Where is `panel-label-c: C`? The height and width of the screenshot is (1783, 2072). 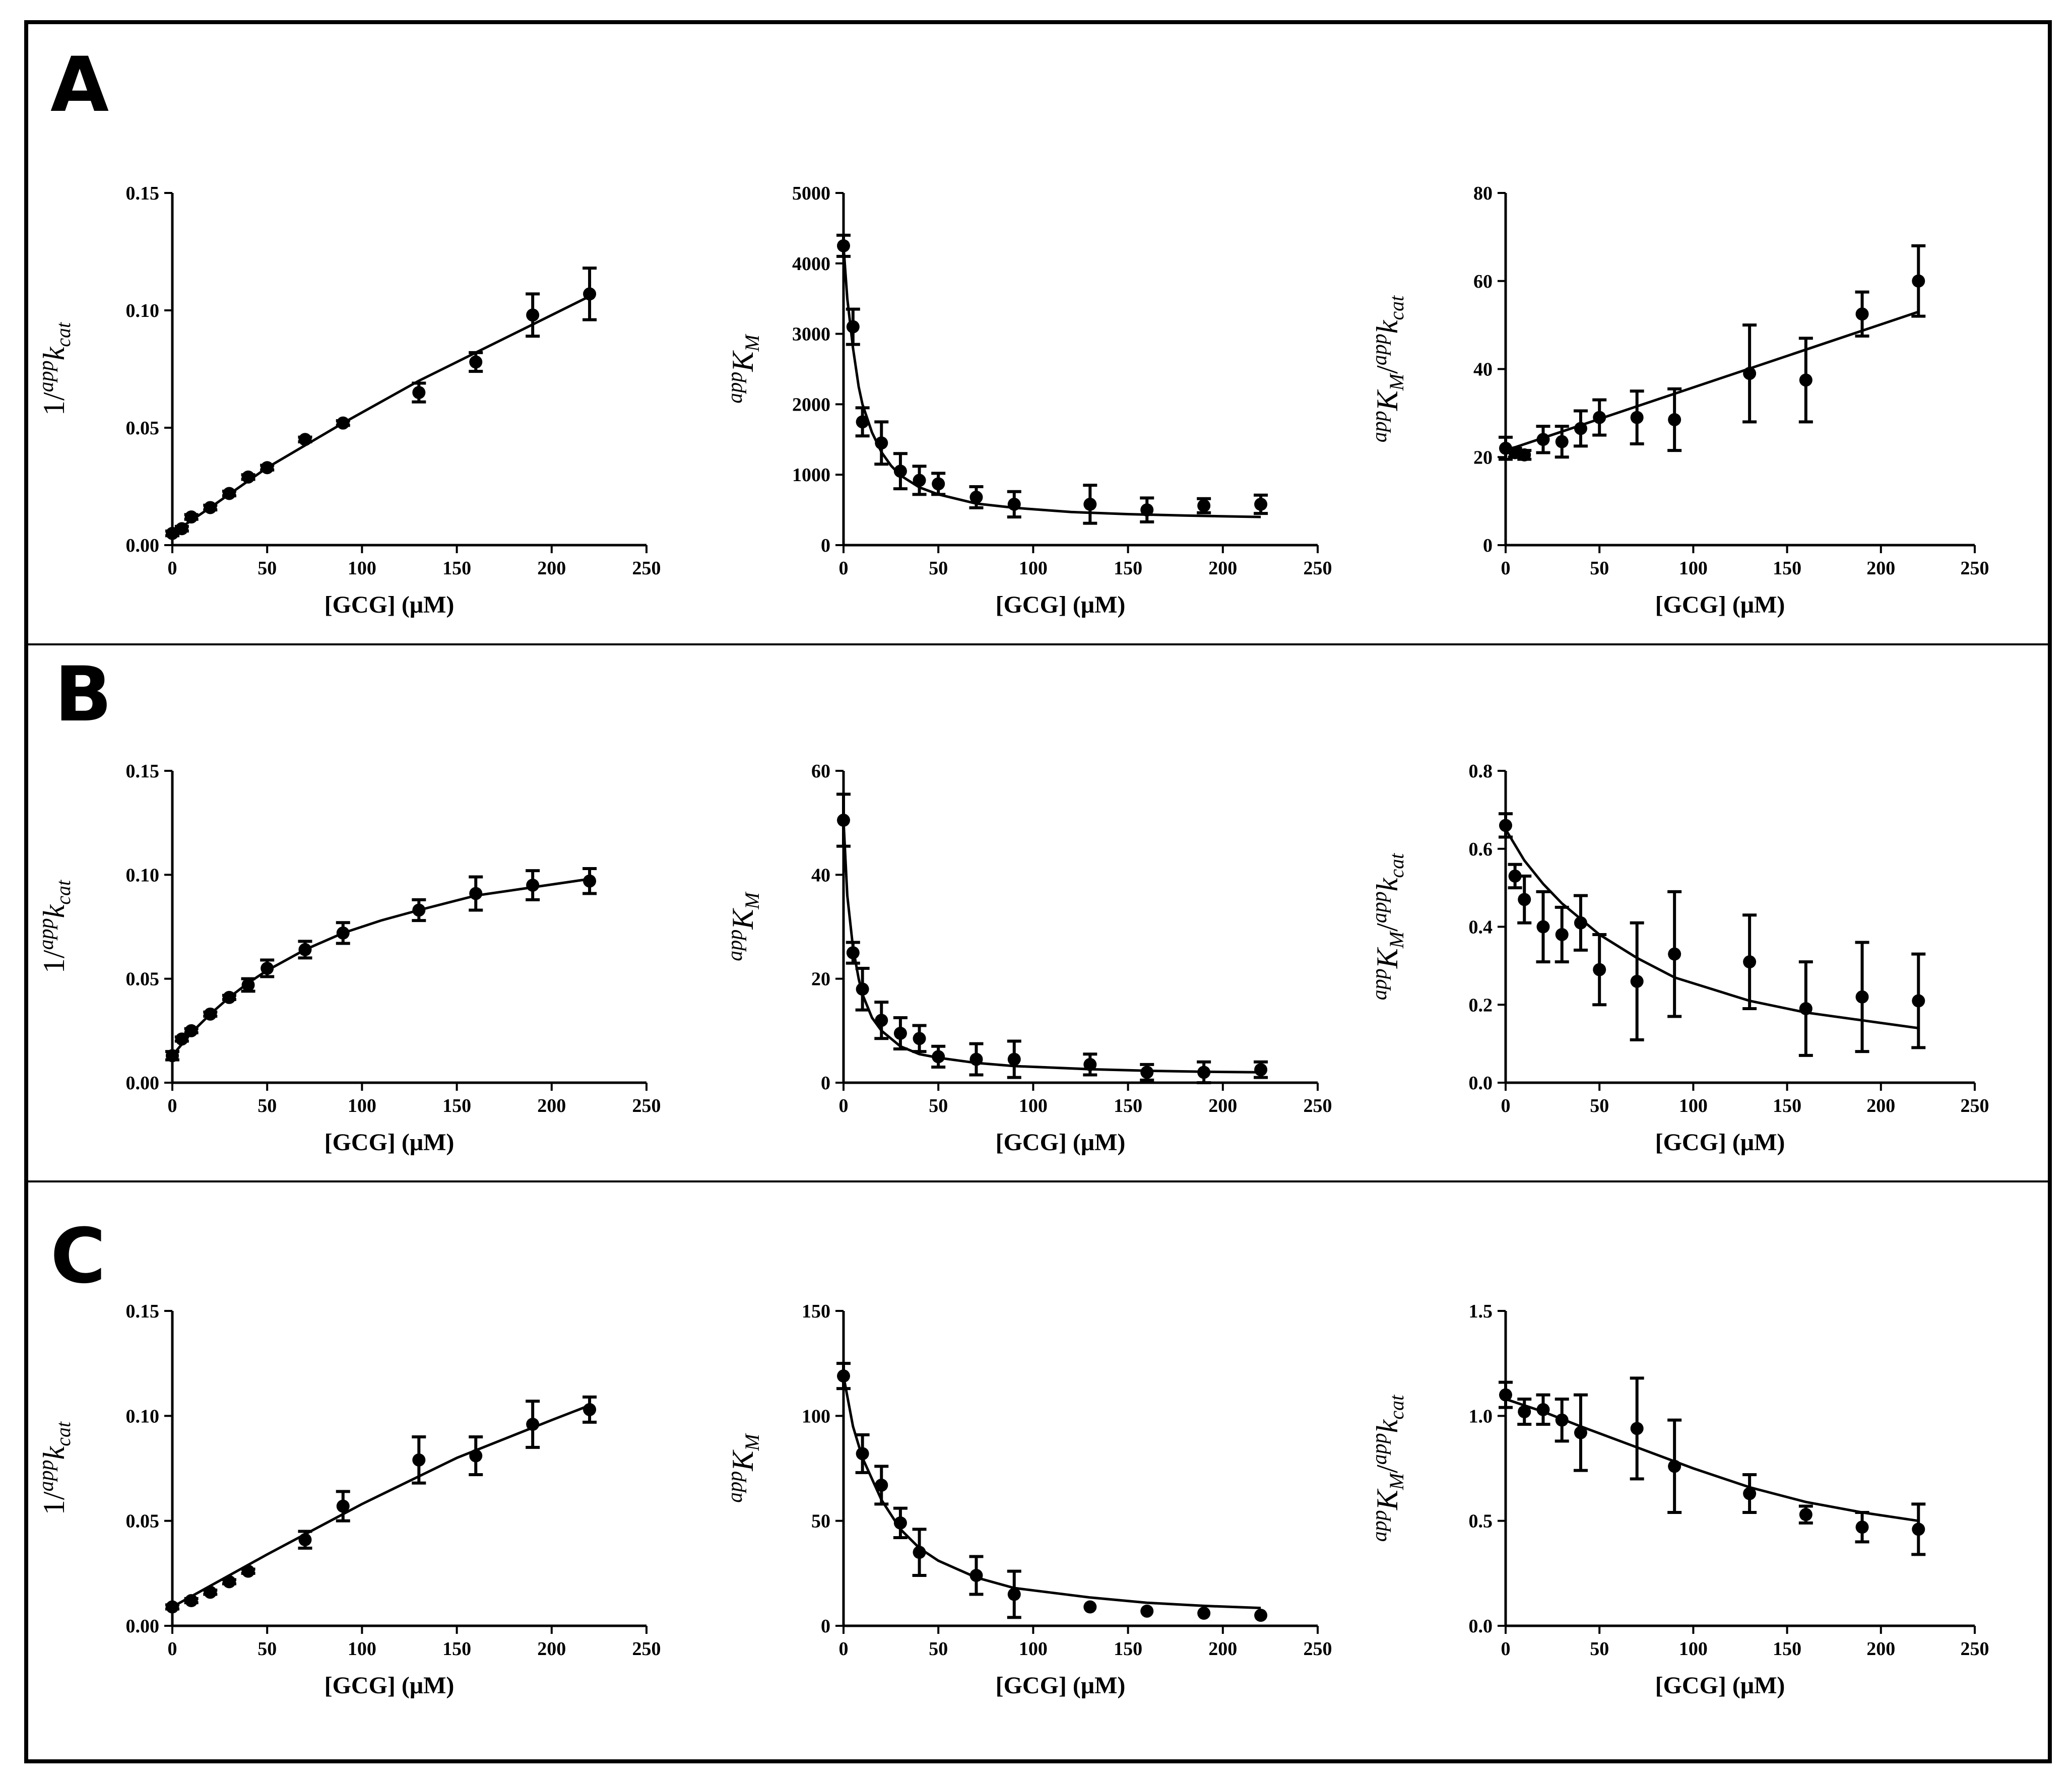
panel-label-c: C is located at coordinates (78, 1256).